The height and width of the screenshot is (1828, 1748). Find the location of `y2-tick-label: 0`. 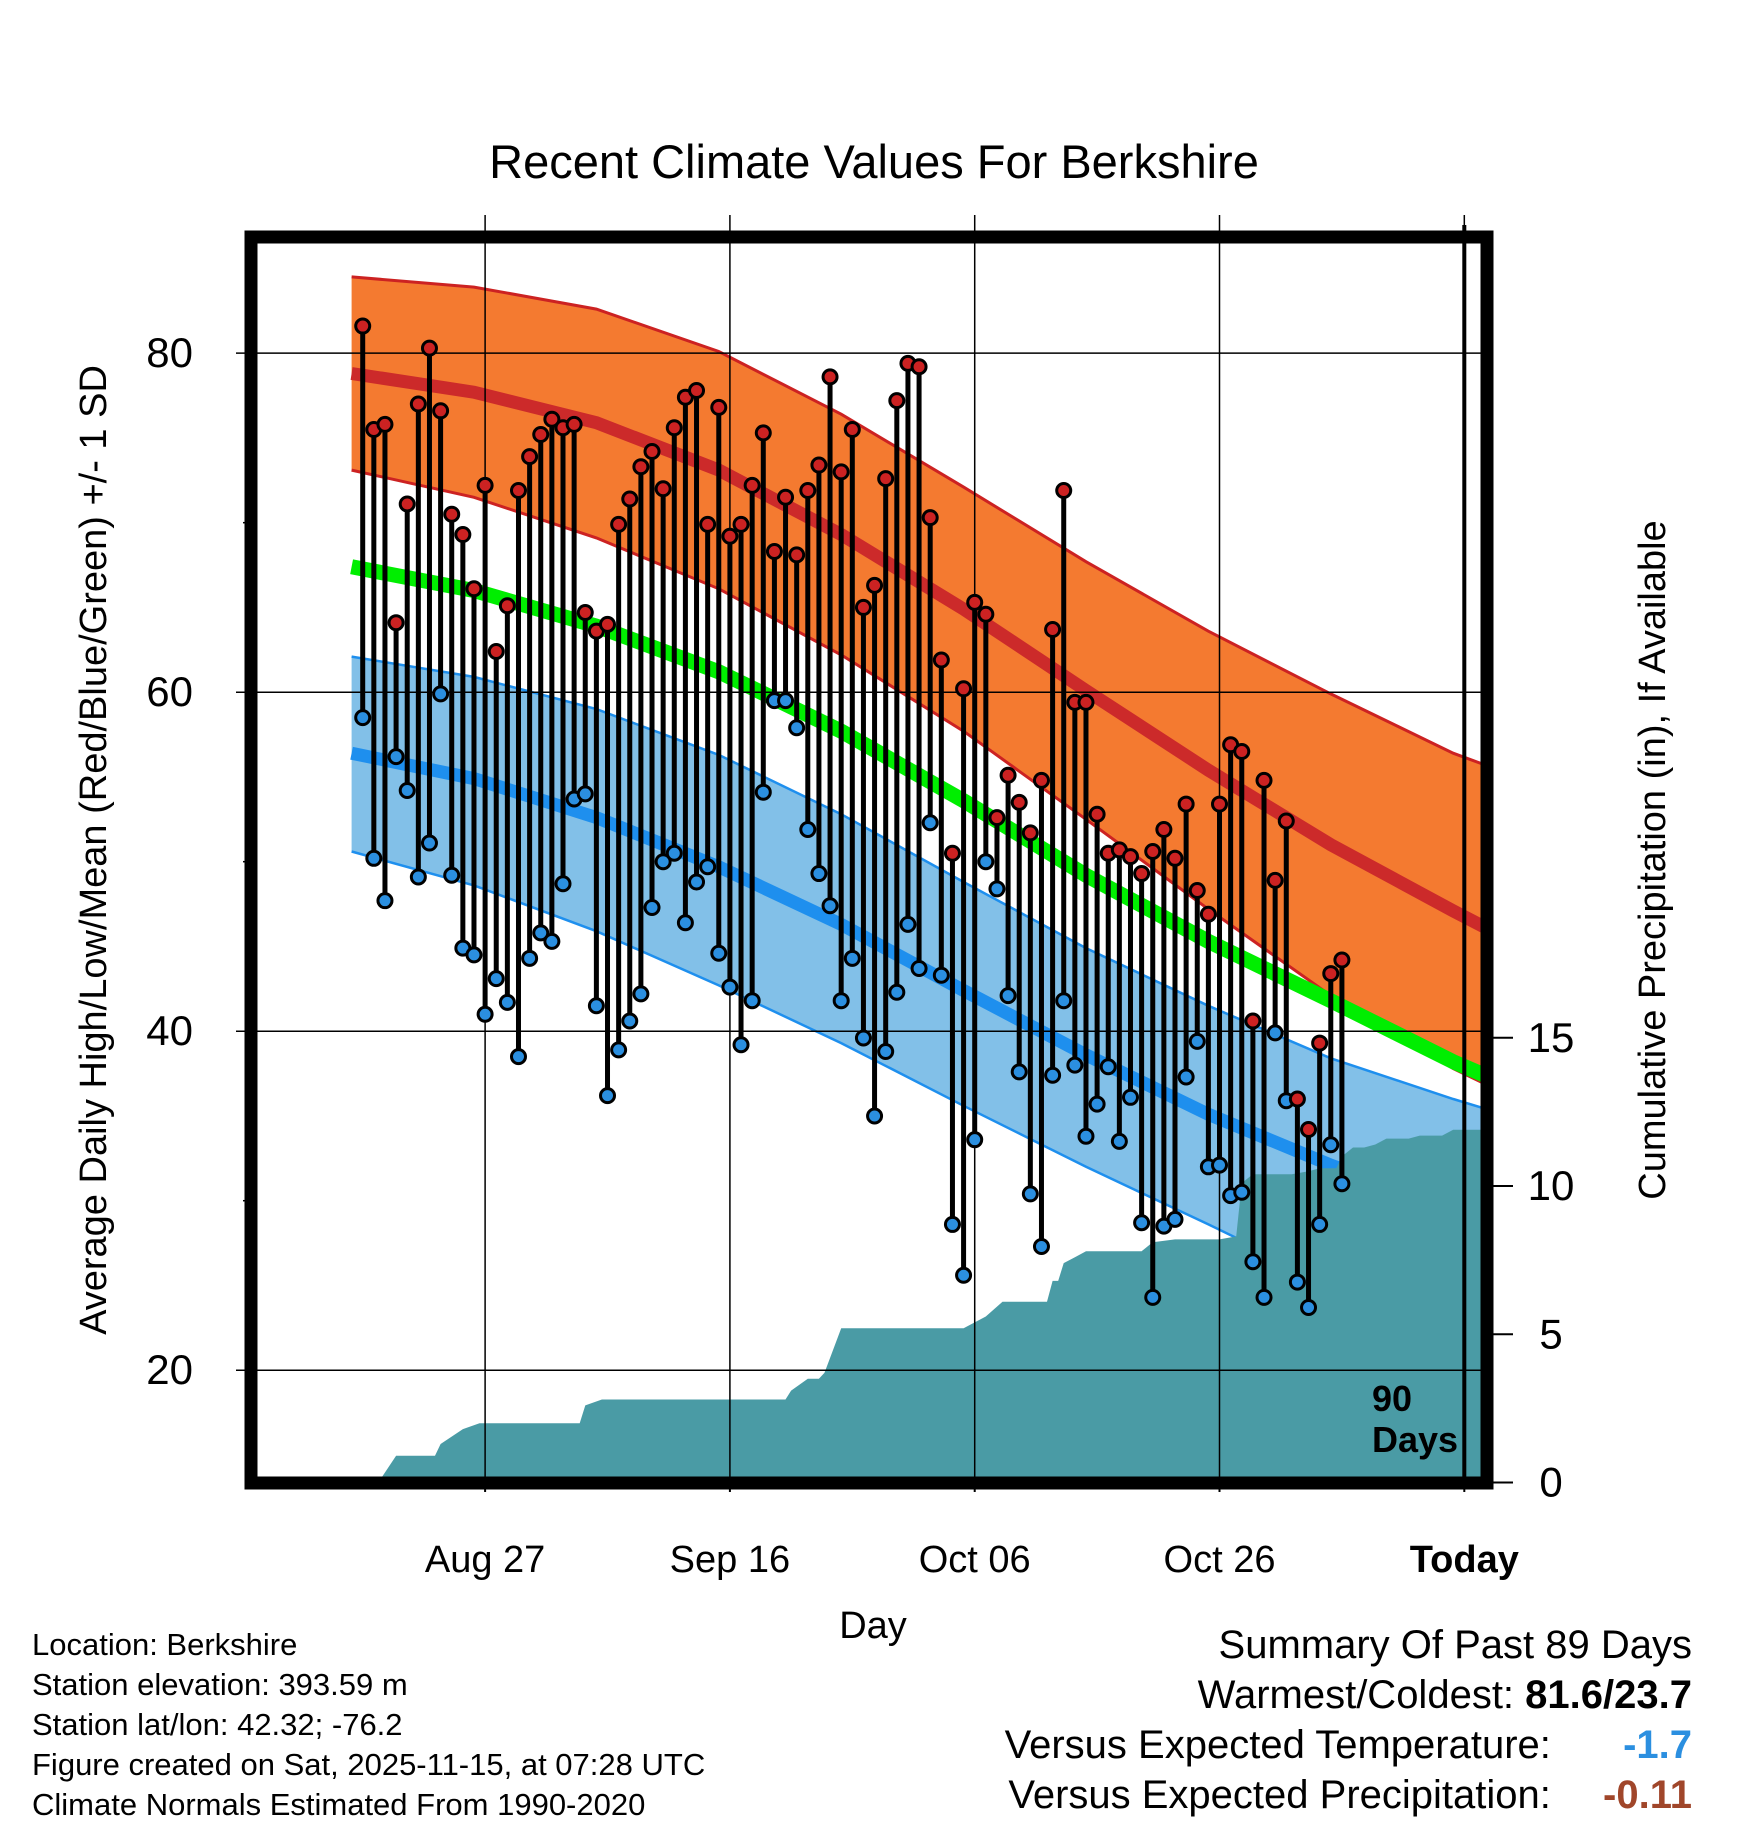

y2-tick-label: 0 is located at coordinates (1550, 1482).